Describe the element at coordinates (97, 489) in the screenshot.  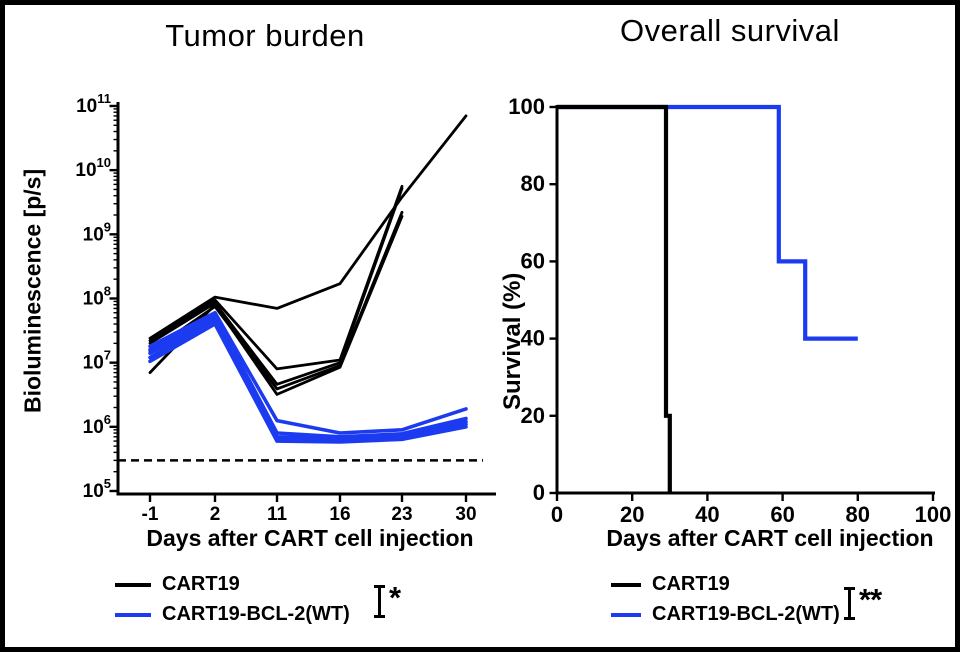
I see `y-tick-label: 10⁵` at that location.